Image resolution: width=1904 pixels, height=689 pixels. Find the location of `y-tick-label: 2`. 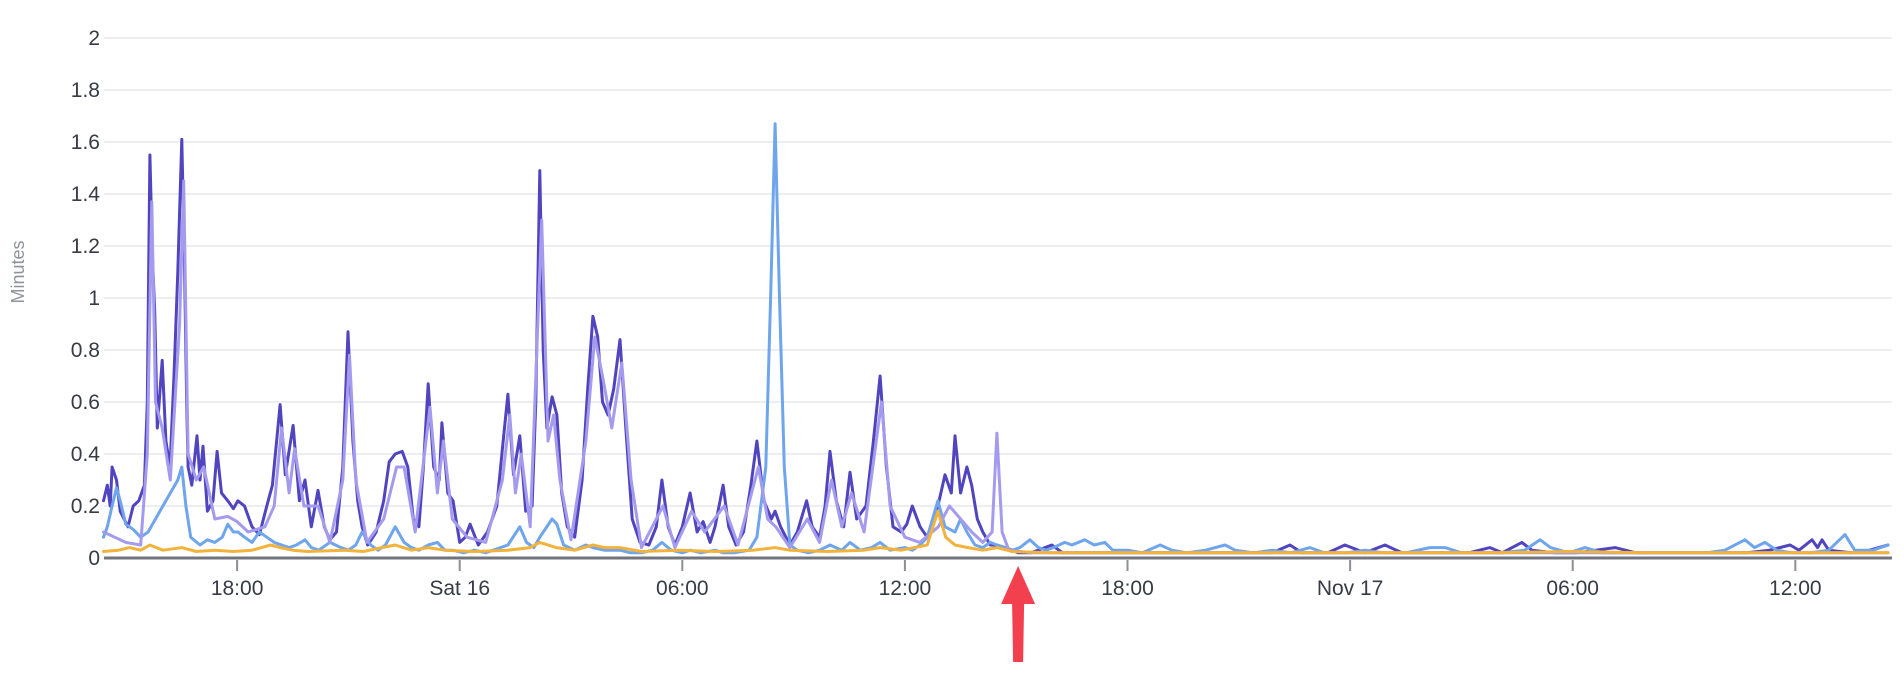

y-tick-label: 2 is located at coordinates (94, 38).